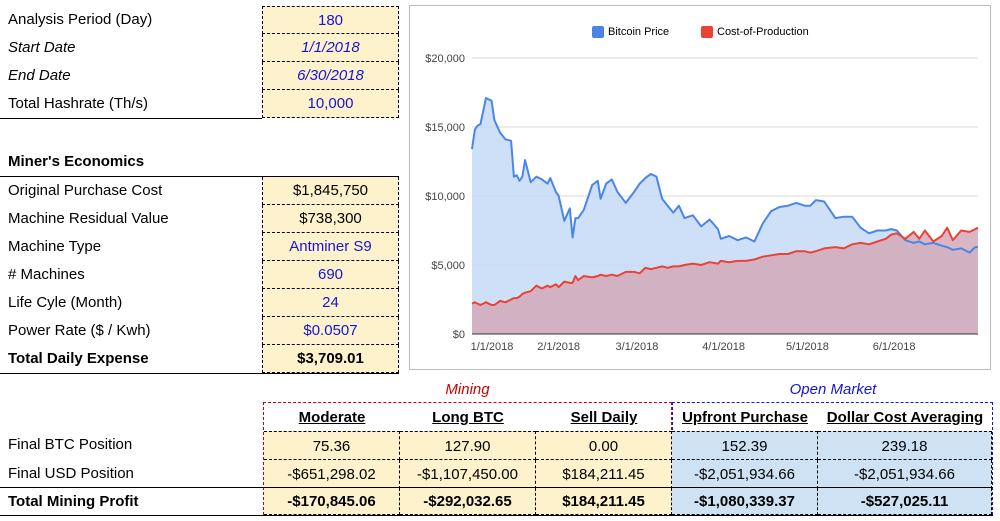  Describe the element at coordinates (199, 176) in the screenshot. I see `economics-top-rule` at that location.